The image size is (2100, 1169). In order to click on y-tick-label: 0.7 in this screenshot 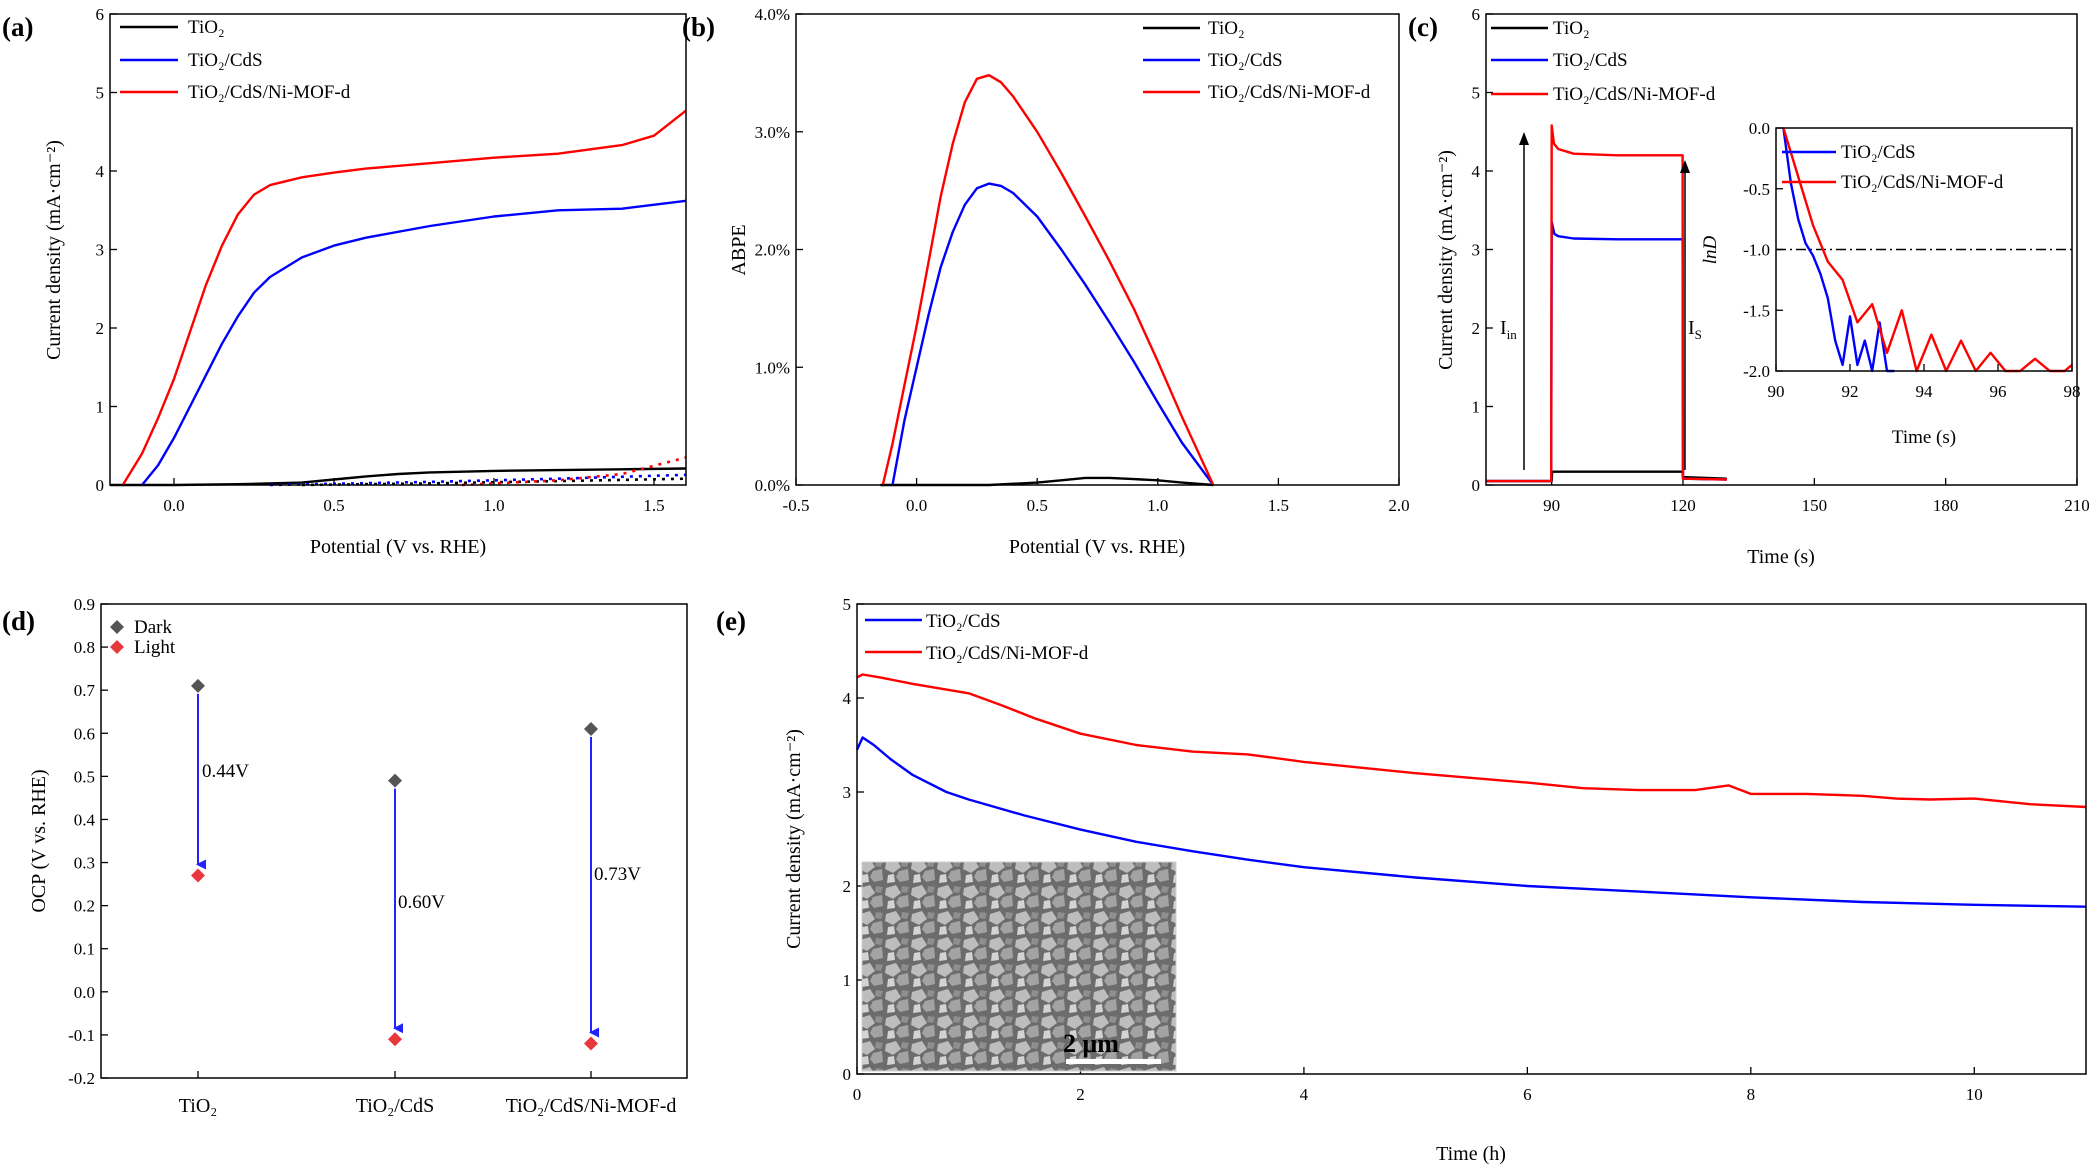, I will do `click(85, 690)`.